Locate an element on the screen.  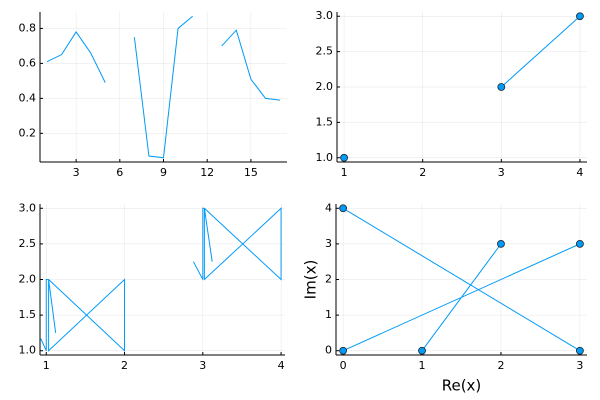
y-tick-label: 4 is located at coordinates (328, 207).